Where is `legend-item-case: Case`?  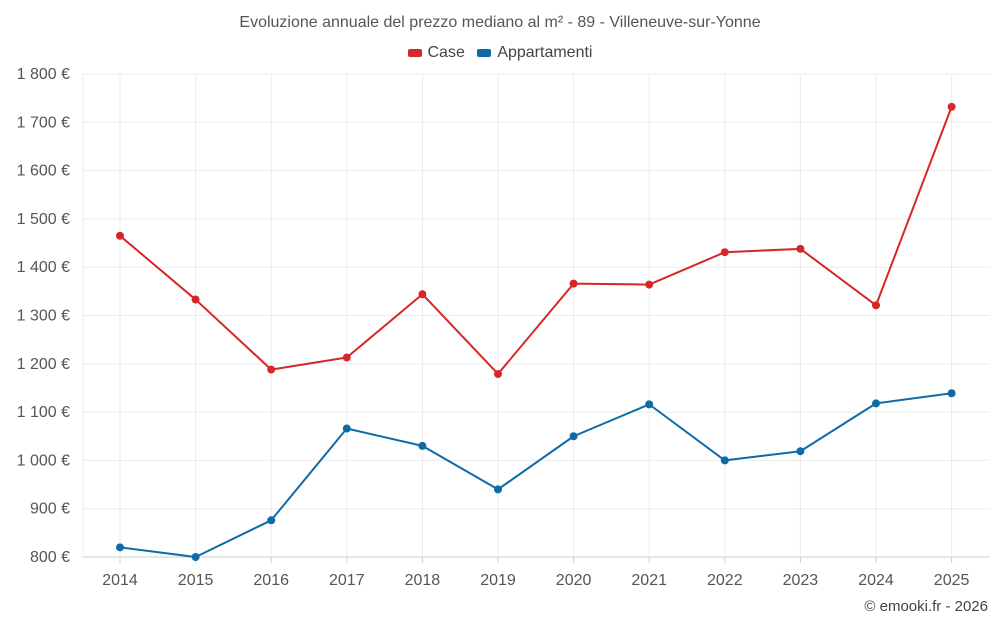
legend-item-case: Case is located at coordinates (436, 53).